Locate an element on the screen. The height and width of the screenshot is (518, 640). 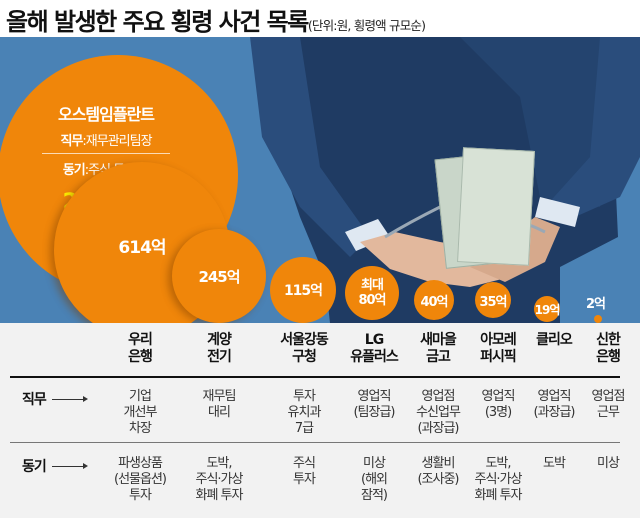
cell-role-shinhan: 영업점 근무 is located at coordinates (608, 404).